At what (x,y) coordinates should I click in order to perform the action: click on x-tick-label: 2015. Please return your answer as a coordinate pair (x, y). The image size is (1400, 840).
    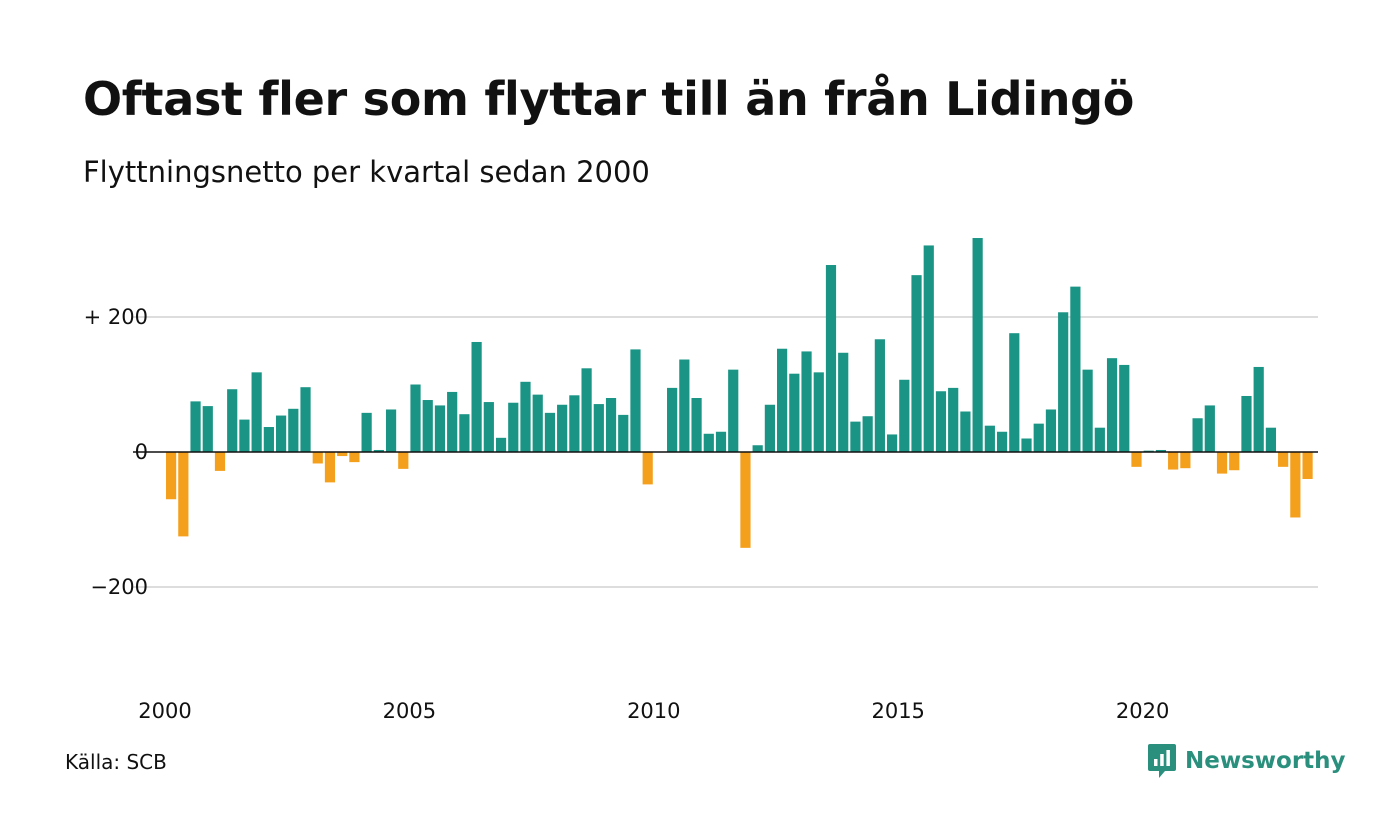
    Looking at the image, I should click on (897, 711).